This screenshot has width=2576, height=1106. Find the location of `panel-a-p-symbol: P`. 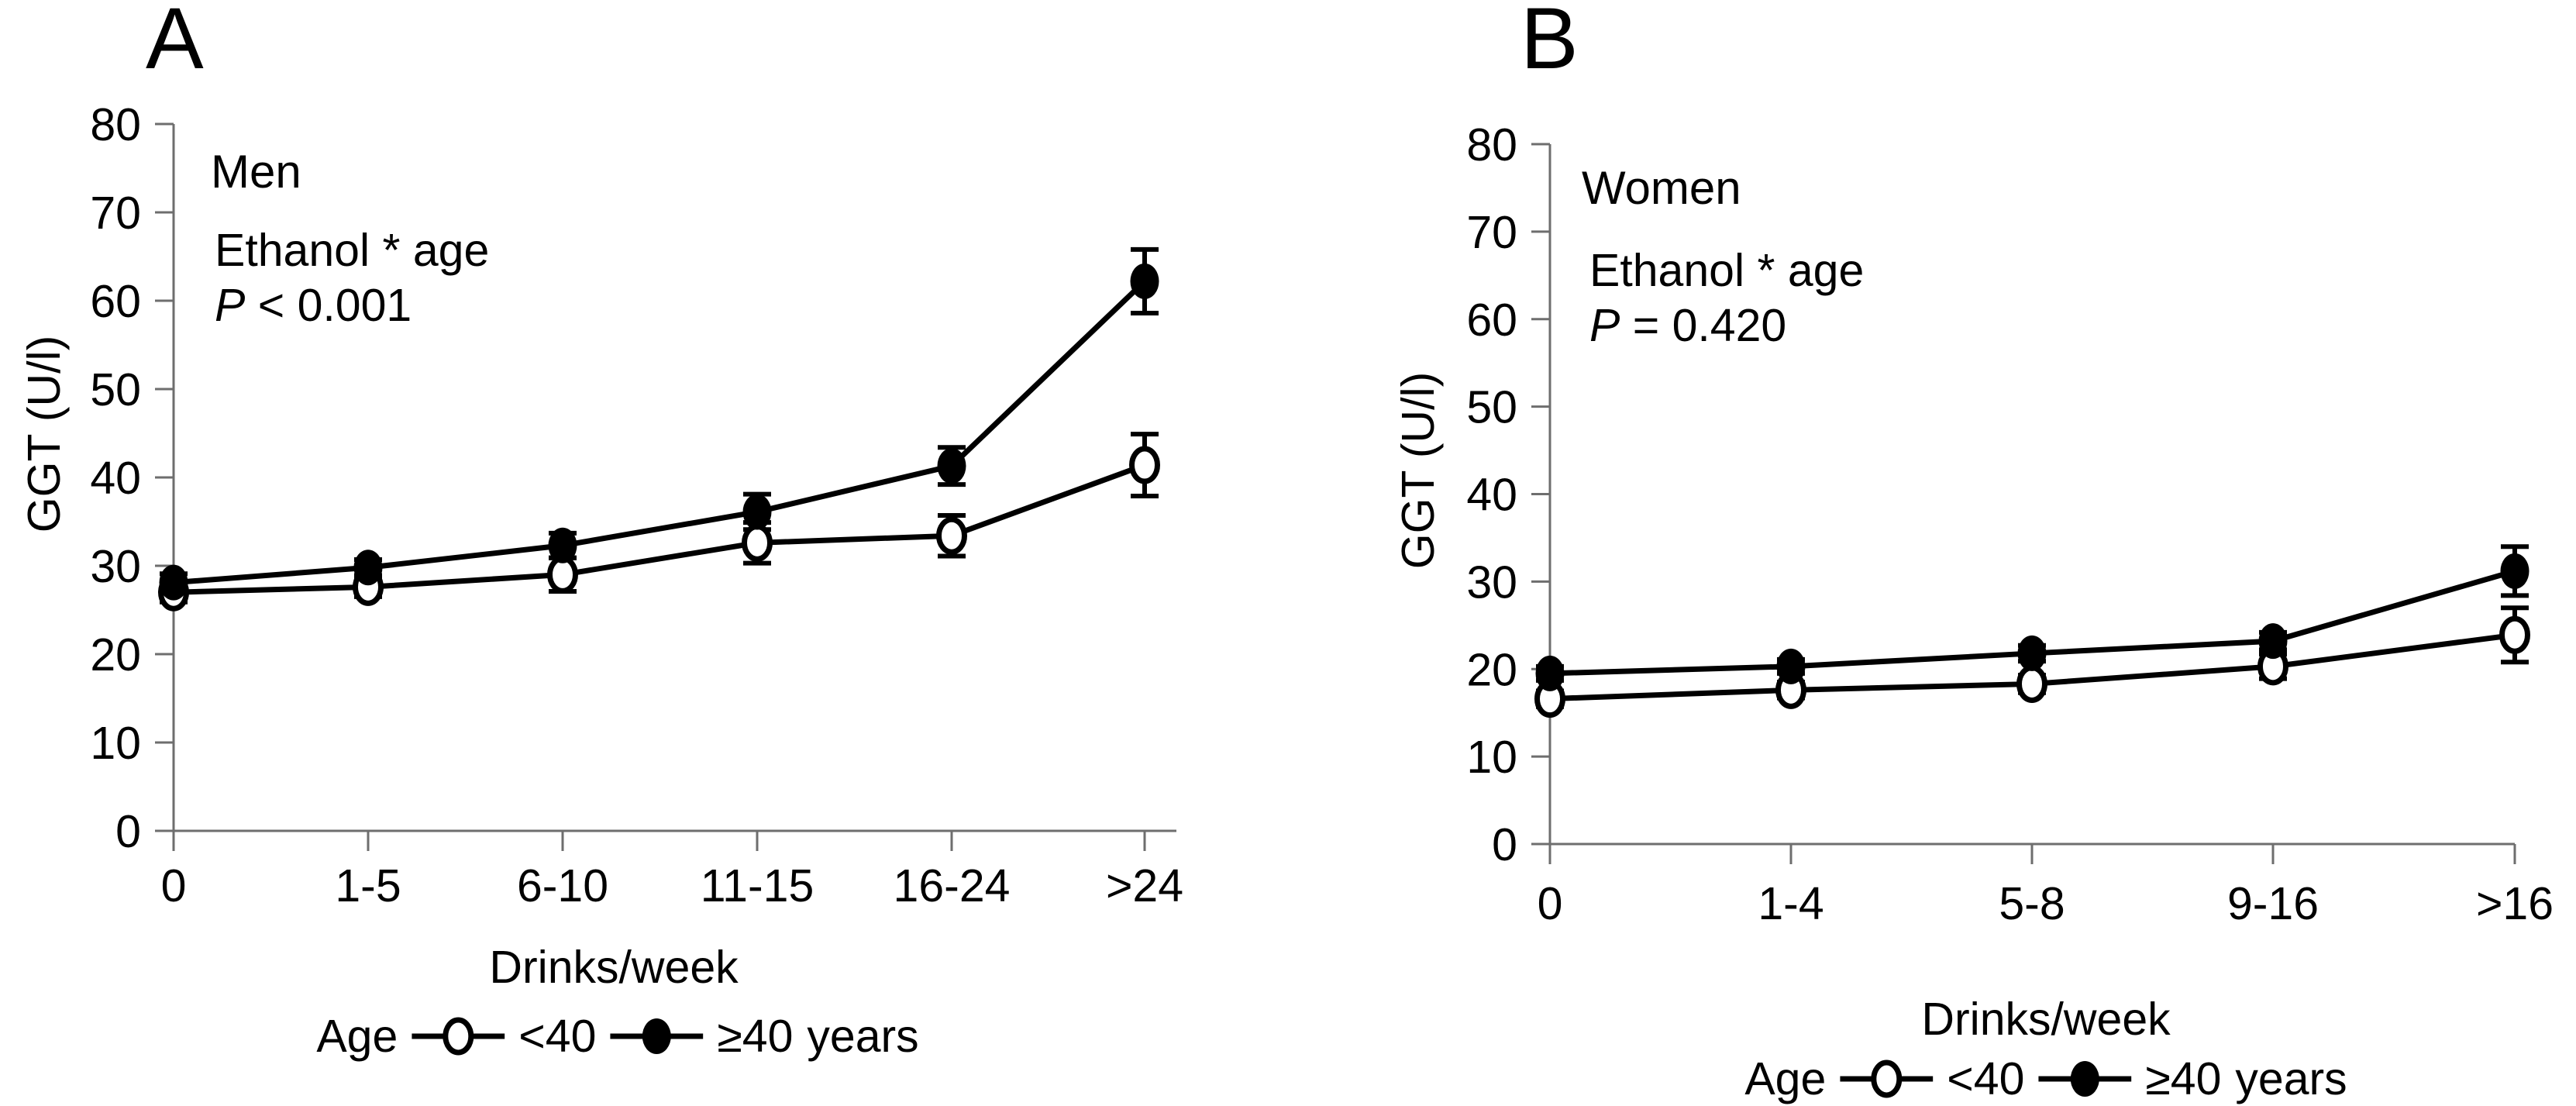

panel-a-p-symbol: P is located at coordinates (230, 305).